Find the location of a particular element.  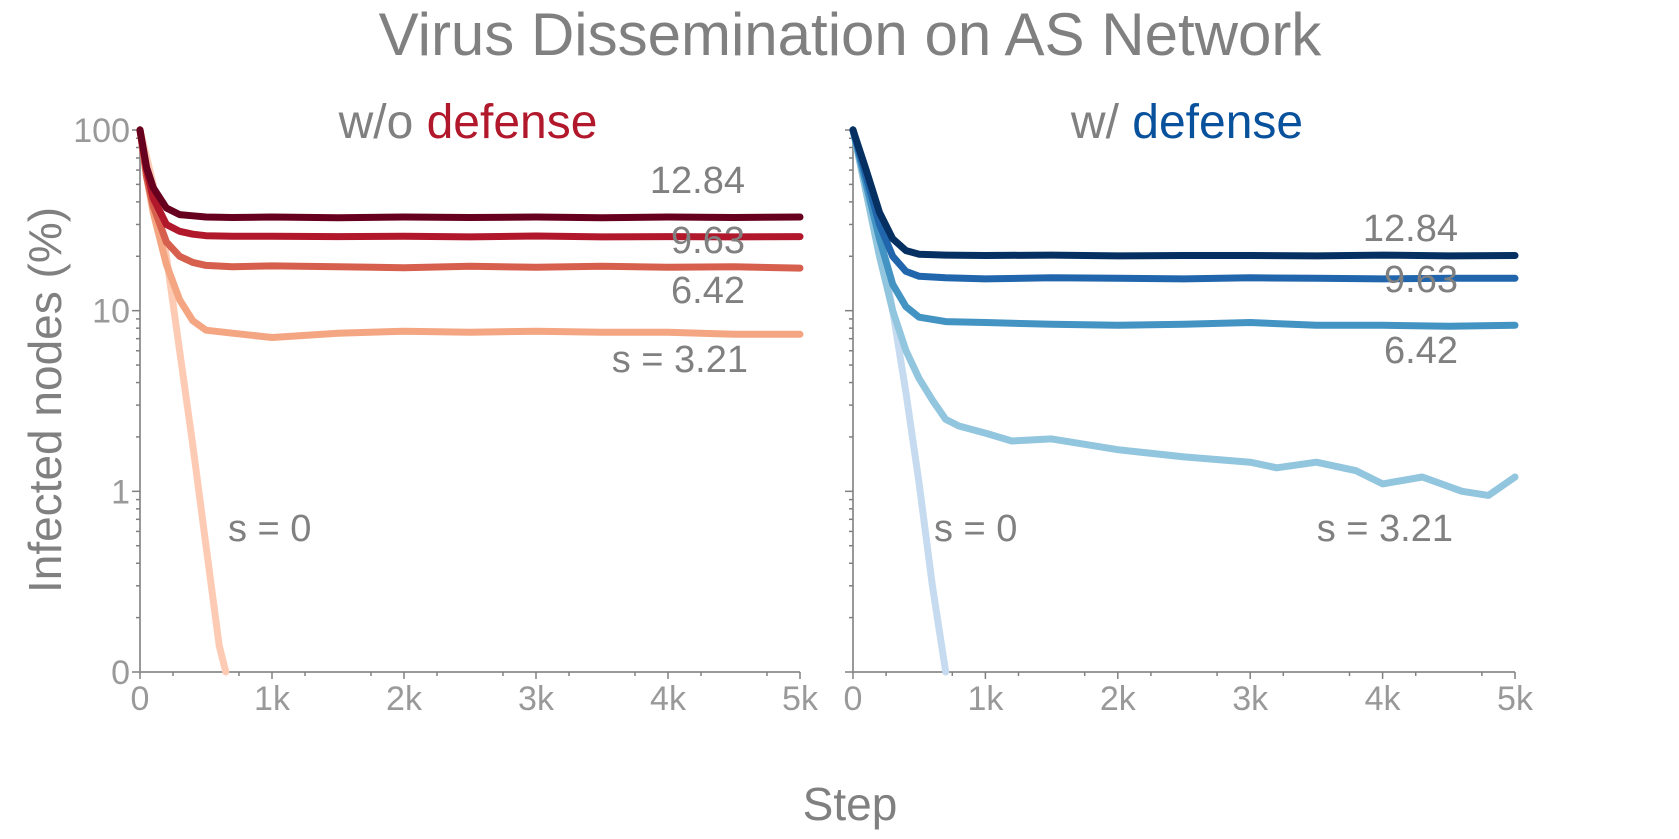

panel-title-part: w/o is located at coordinates (382, 122).